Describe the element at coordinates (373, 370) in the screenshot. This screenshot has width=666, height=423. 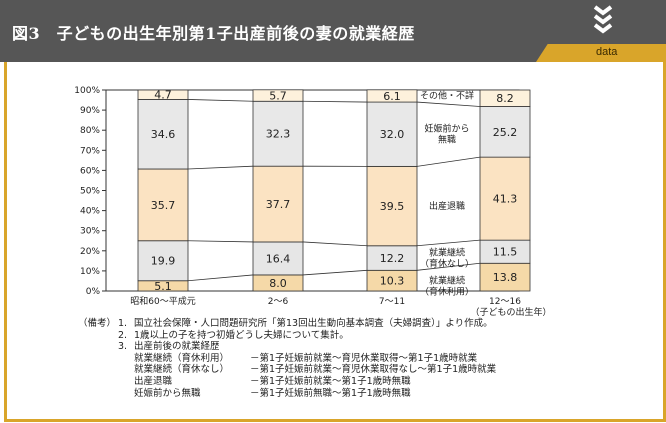
I see `definition-text: －第1子妊娠前就業～育児休業取得なし～第1子1歳時就業` at that location.